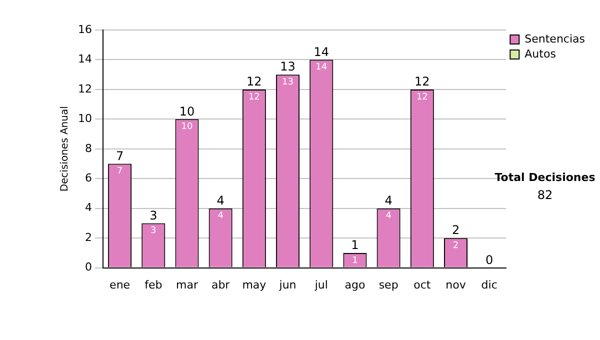 The width and height of the screenshot is (600, 340). Describe the element at coordinates (355, 261) in the screenshot. I see `data-label: 1` at that location.